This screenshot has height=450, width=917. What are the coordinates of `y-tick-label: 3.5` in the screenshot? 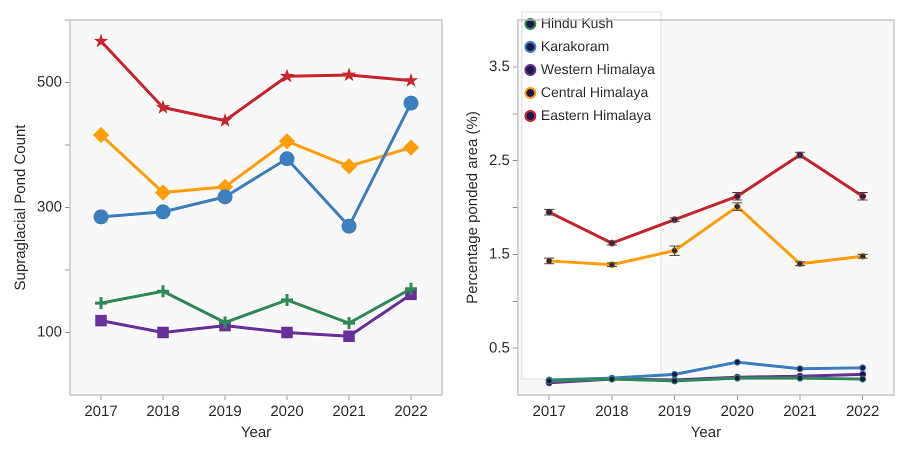 It's located at (499, 67).